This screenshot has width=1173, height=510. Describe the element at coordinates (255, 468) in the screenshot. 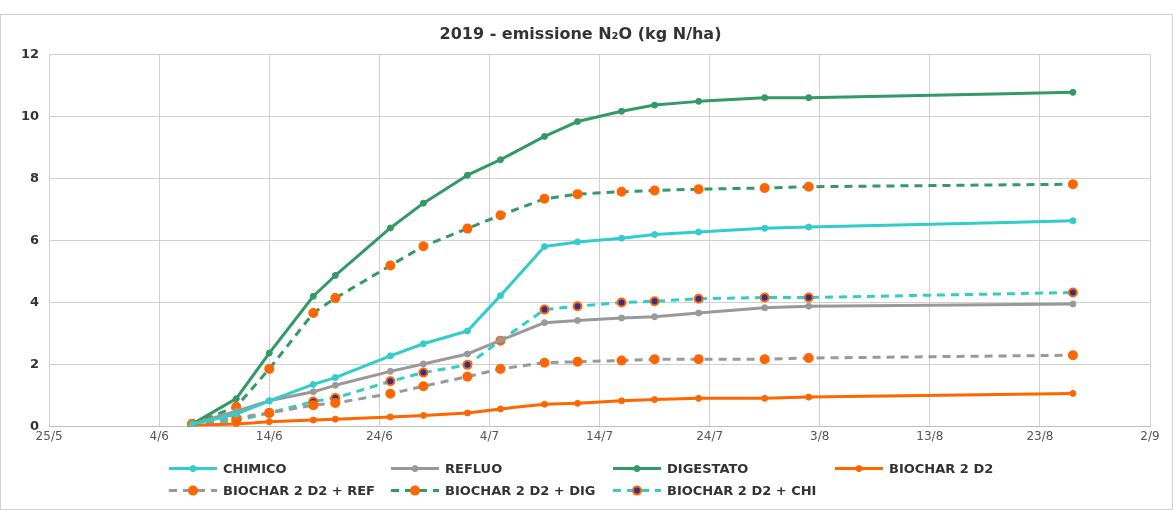

I see `legend-label: CHIMICO` at that location.